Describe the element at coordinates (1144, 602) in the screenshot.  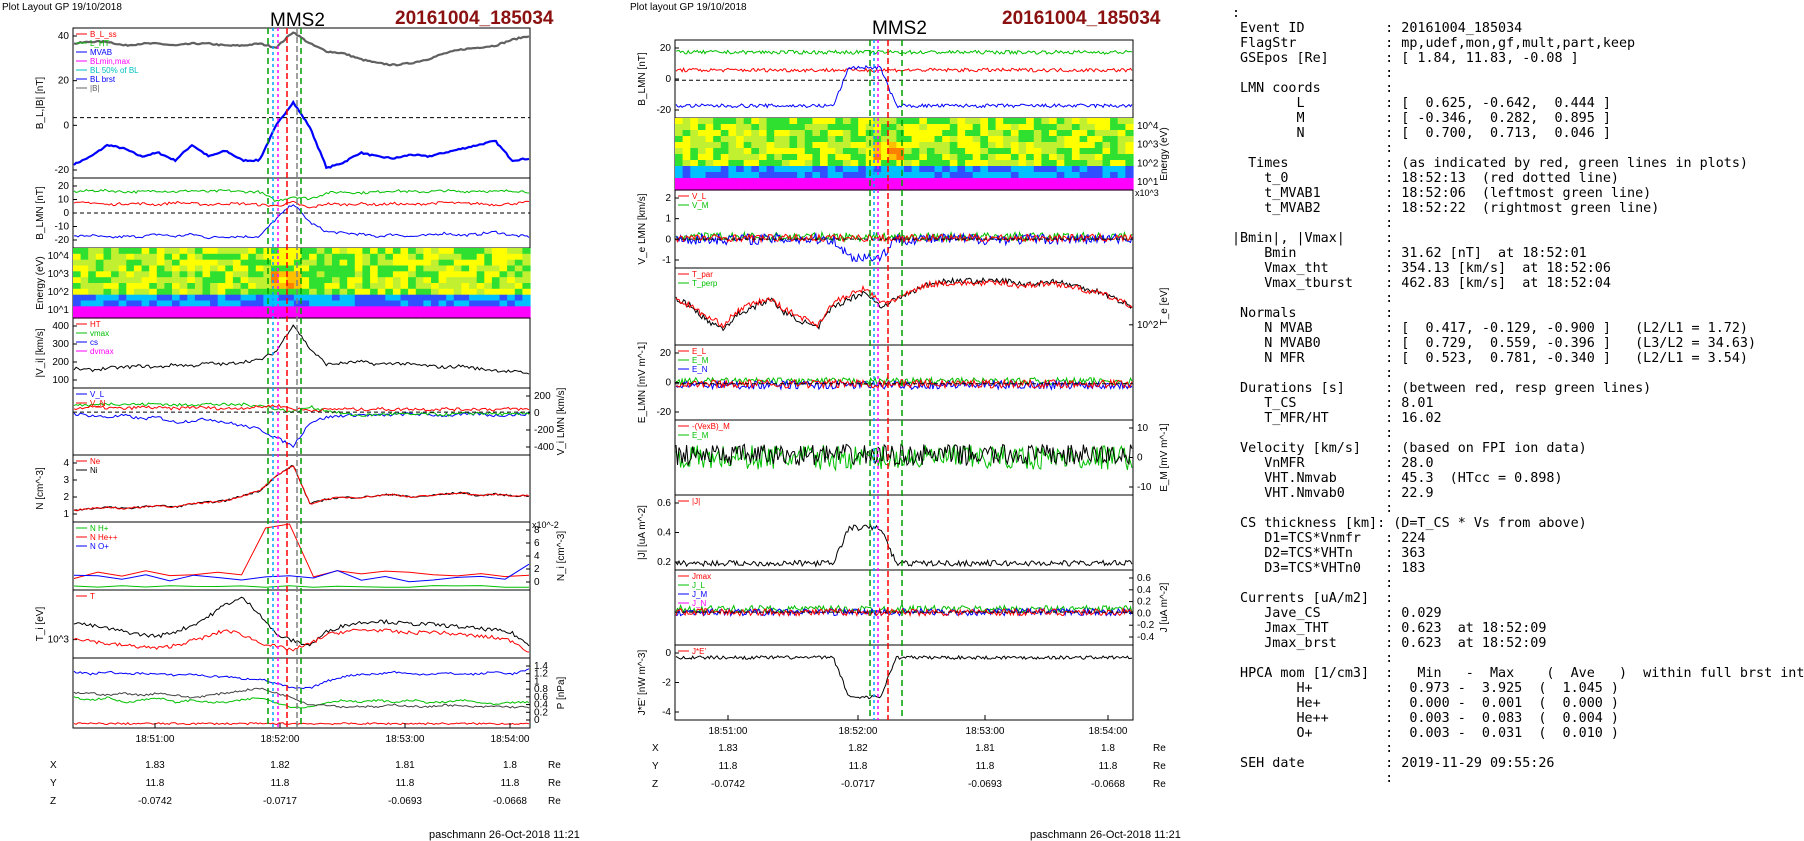
I see `y-tick-label: 0.2` at that location.